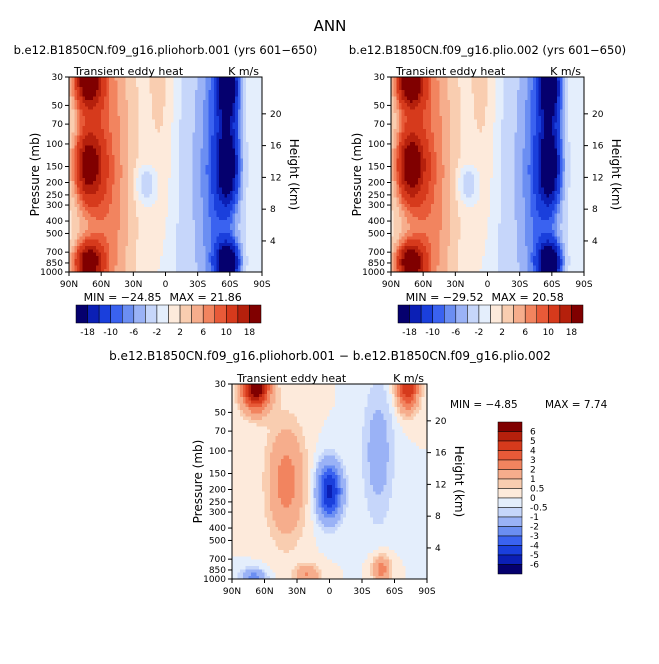  I want to click on x-tick-label: 60N, so click(101, 285).